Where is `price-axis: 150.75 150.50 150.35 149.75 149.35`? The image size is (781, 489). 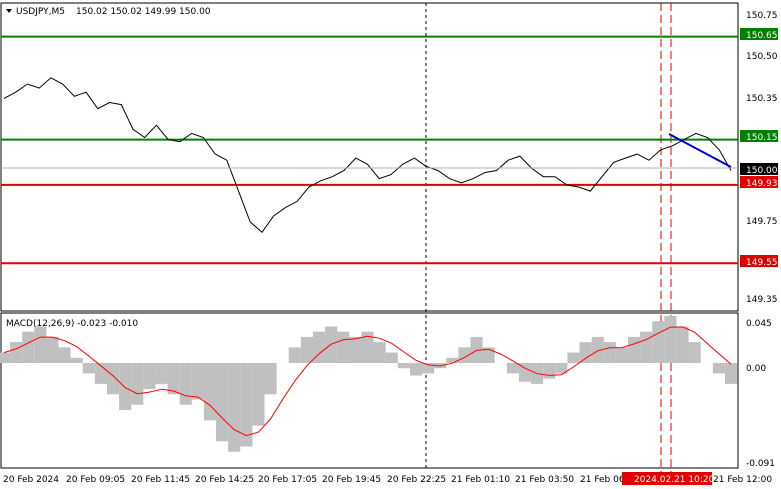
price-axis: 150.75 150.50 150.35 149.75 149.35 is located at coordinates (762, 158).